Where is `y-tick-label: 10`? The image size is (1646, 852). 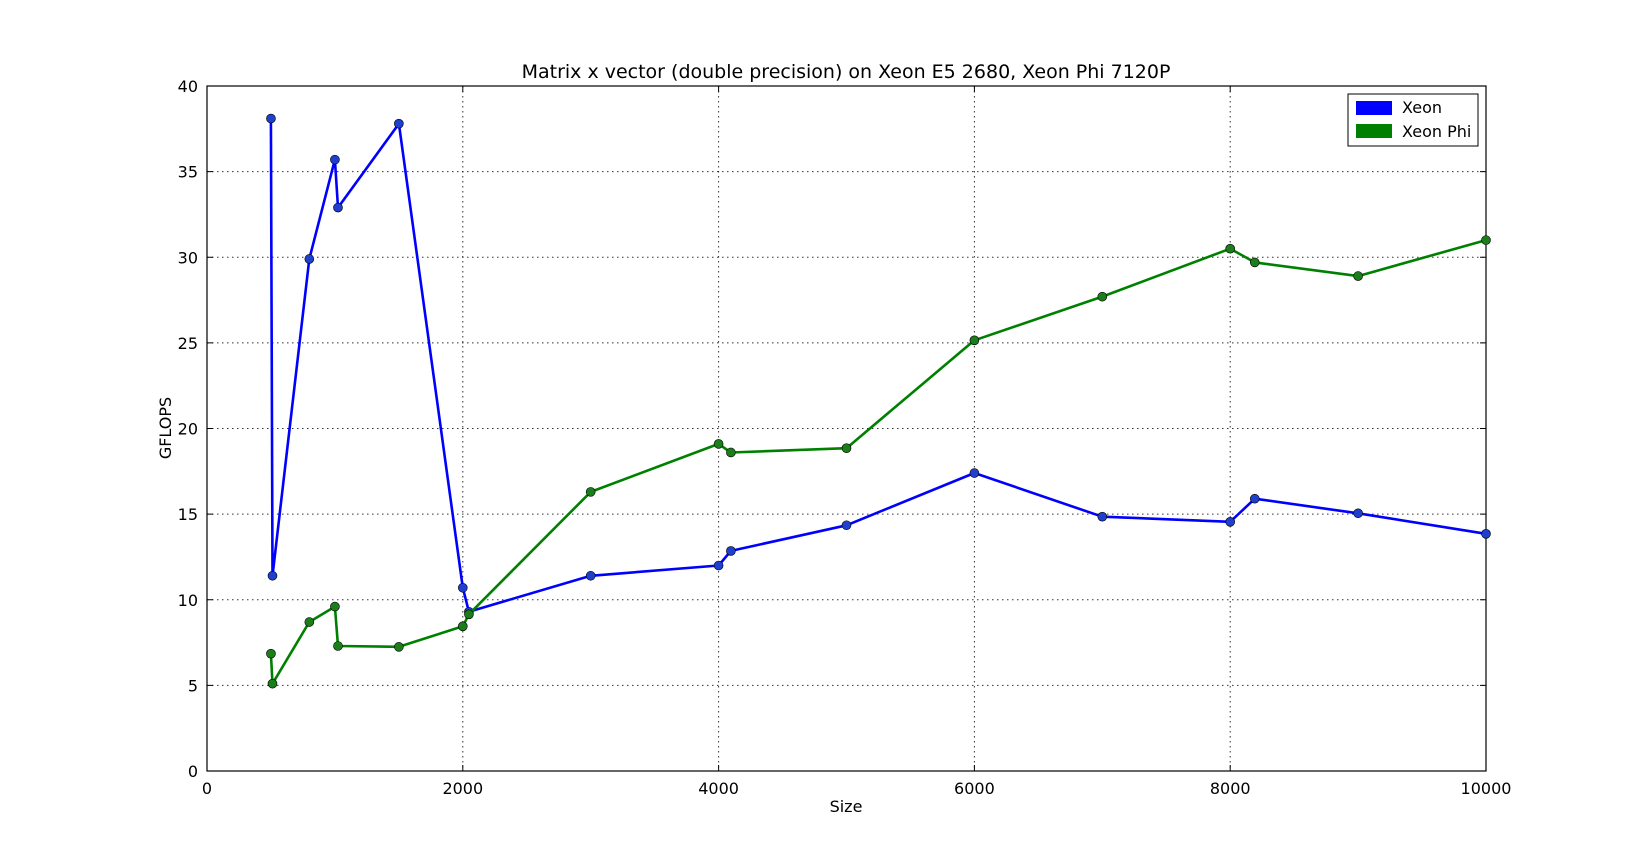
y-tick-label: 10 is located at coordinates (188, 600).